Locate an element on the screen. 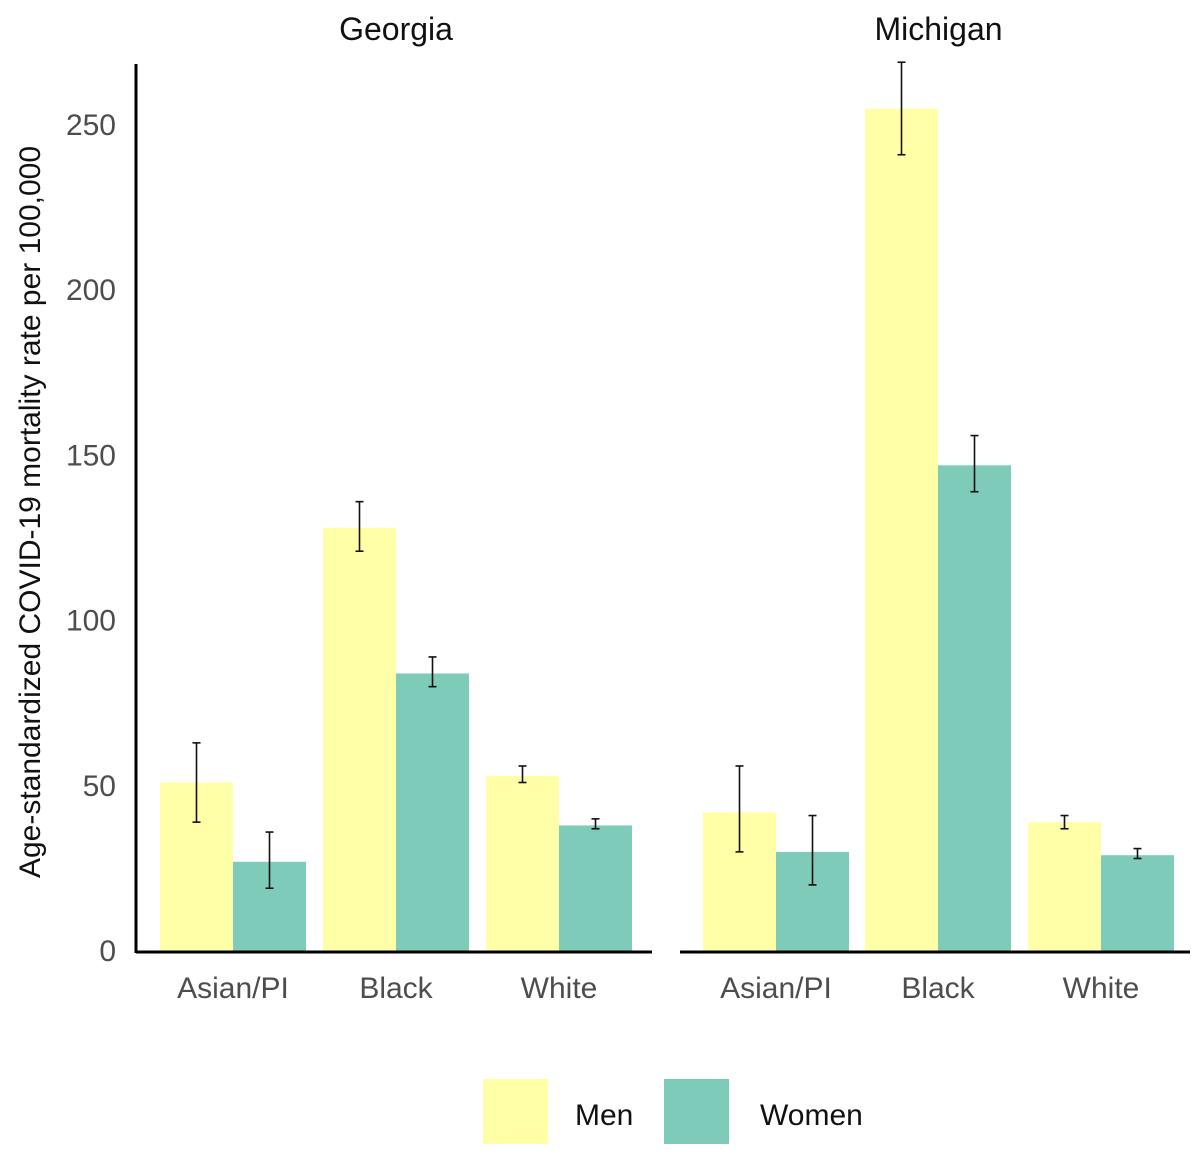  panel-title: Michigan is located at coordinates (938, 29).